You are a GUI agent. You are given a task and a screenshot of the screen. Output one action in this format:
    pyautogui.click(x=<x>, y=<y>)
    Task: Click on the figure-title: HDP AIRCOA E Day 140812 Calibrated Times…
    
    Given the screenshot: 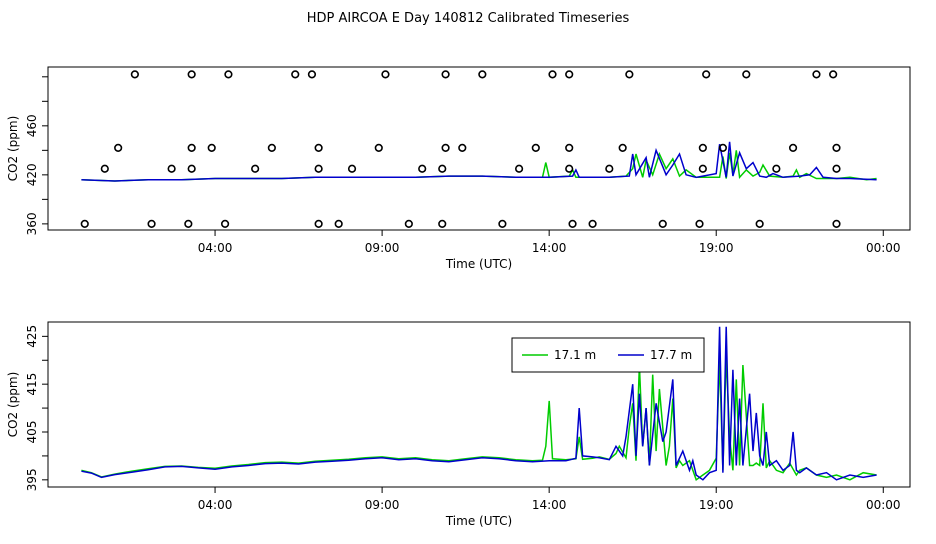 What is the action you would take?
    pyautogui.click(x=468, y=18)
    